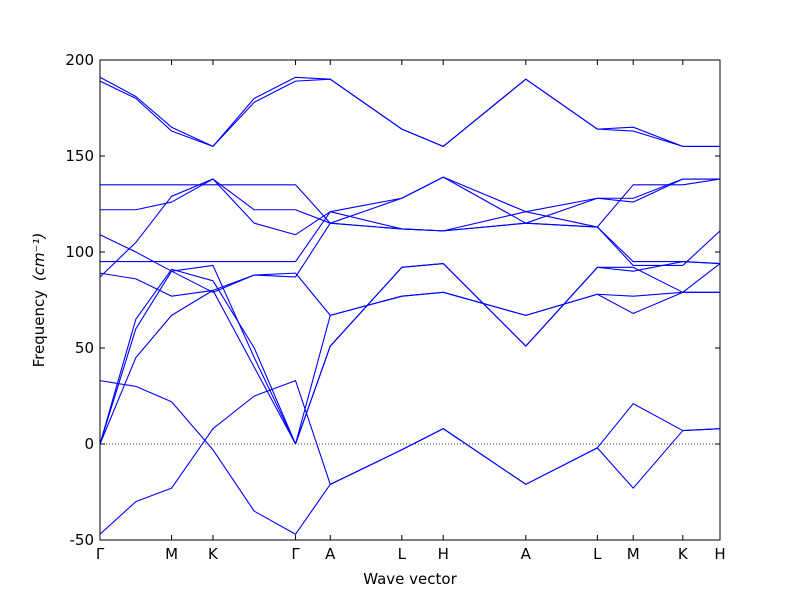 The width and height of the screenshot is (800, 600). What do you see at coordinates (84, 348) in the screenshot?
I see `y-tick-label: 50` at bounding box center [84, 348].